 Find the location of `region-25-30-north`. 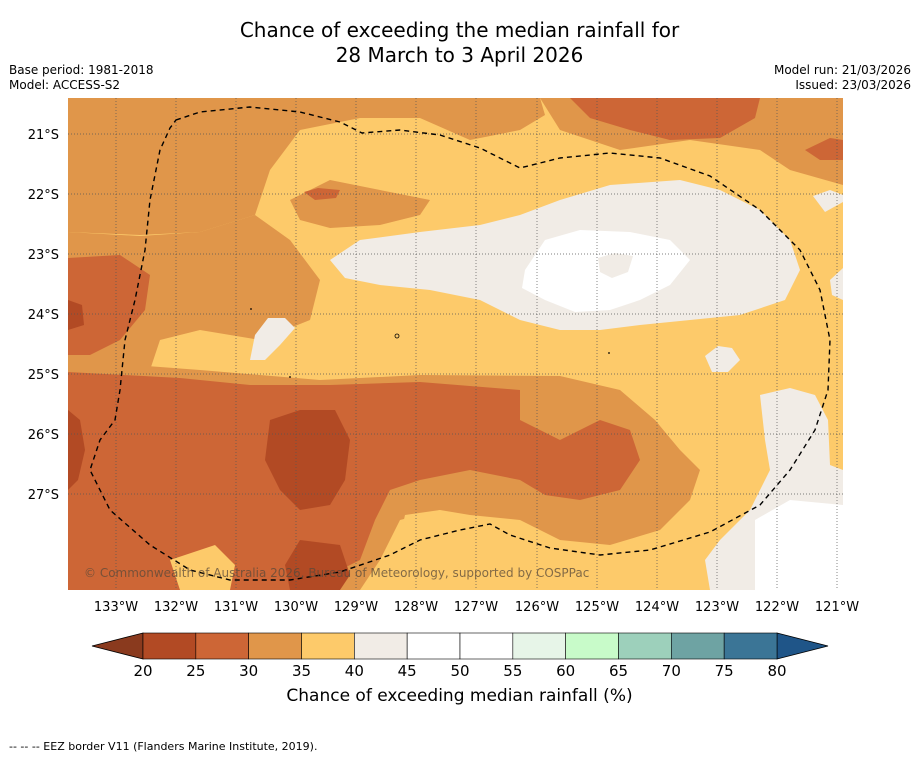

region-25-30-north is located at coordinates (665, 119).